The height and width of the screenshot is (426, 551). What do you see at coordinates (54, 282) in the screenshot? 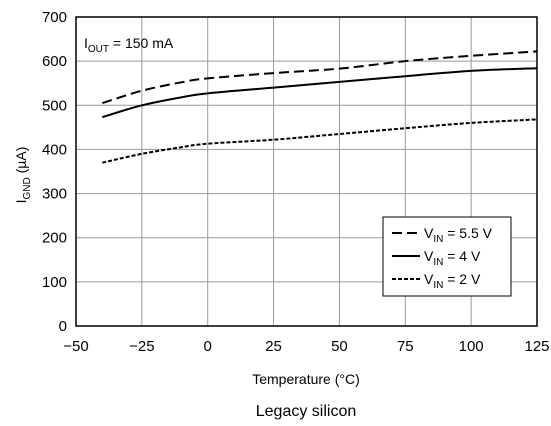
I see `y-tick-label: 100` at bounding box center [54, 282].